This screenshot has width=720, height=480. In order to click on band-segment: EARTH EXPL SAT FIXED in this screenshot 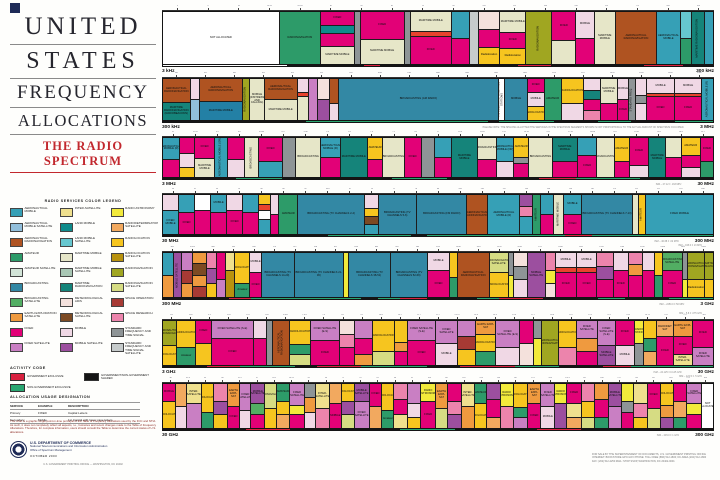, I will do `click(234, 406)`.